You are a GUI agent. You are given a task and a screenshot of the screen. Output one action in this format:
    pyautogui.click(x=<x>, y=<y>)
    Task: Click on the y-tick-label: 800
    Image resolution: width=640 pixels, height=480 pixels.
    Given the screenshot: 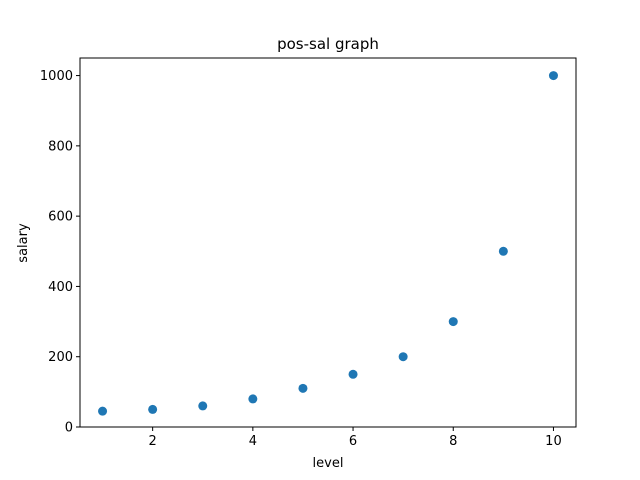 What is the action you would take?
    pyautogui.click(x=60, y=146)
    